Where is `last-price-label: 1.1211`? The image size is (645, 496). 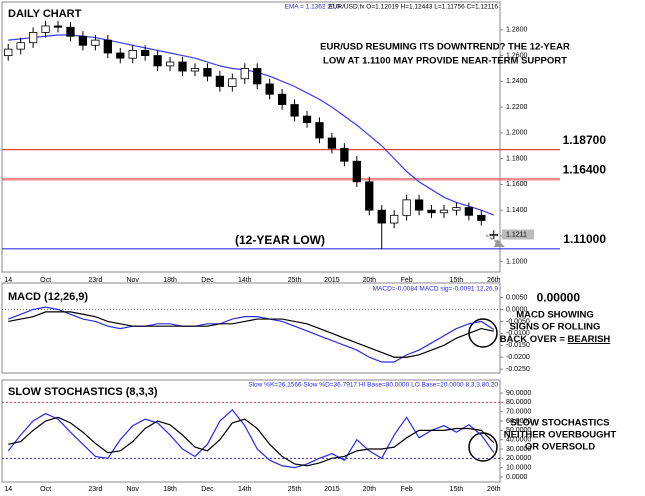 last-price-label: 1.1211 is located at coordinates (516, 234).